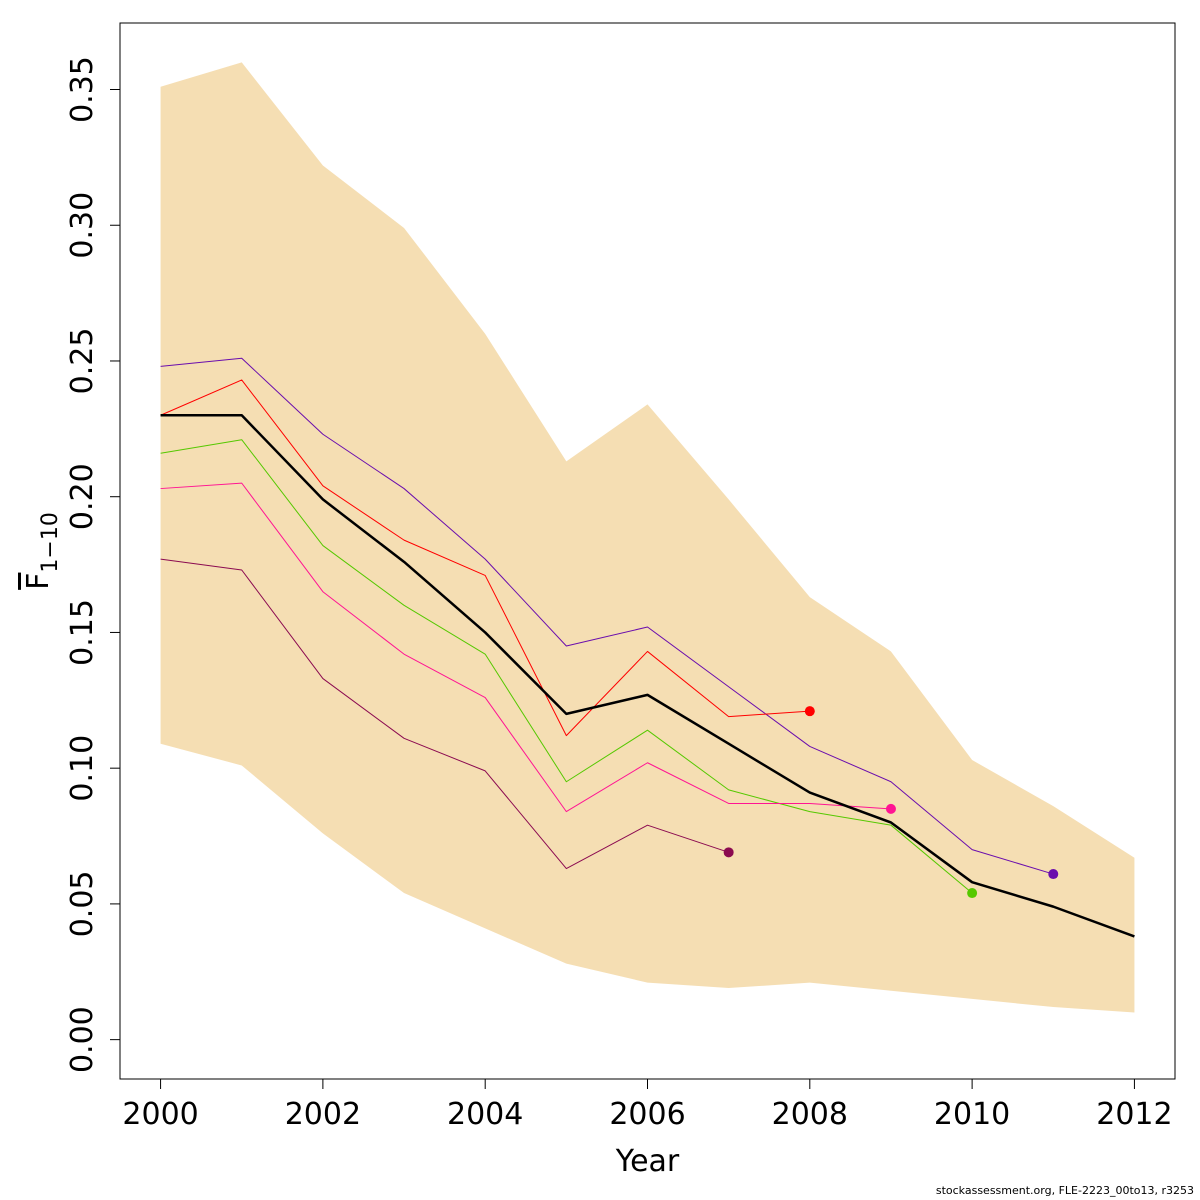 The image size is (1200, 1200). What do you see at coordinates (93, 564) in the screenshot?
I see `y-axis: 0.00 0.05 0.10 0.15 0.20 0.25 0.30 0.35` at bounding box center [93, 564].